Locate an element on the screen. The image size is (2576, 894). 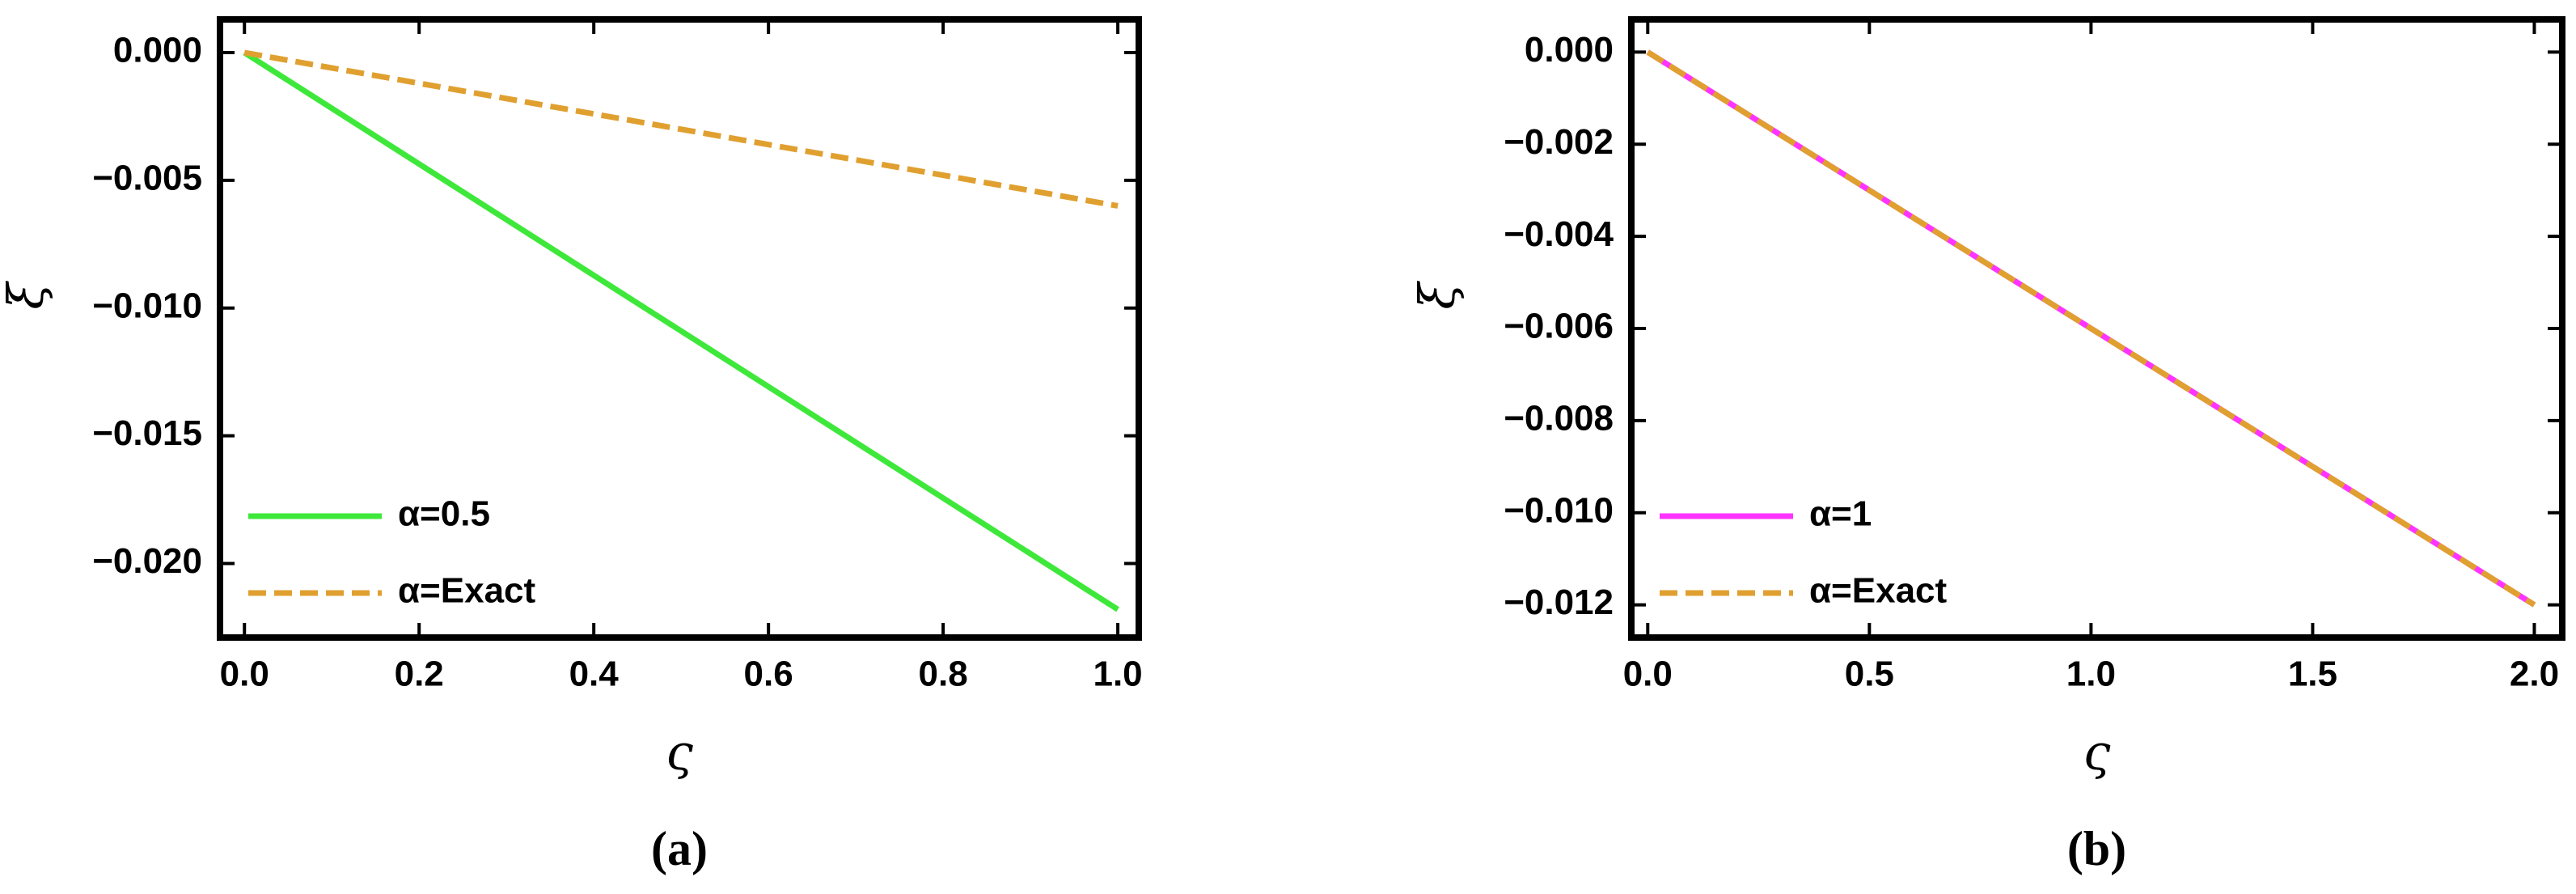
y-tick-label: −0.008 is located at coordinates (1559, 418).